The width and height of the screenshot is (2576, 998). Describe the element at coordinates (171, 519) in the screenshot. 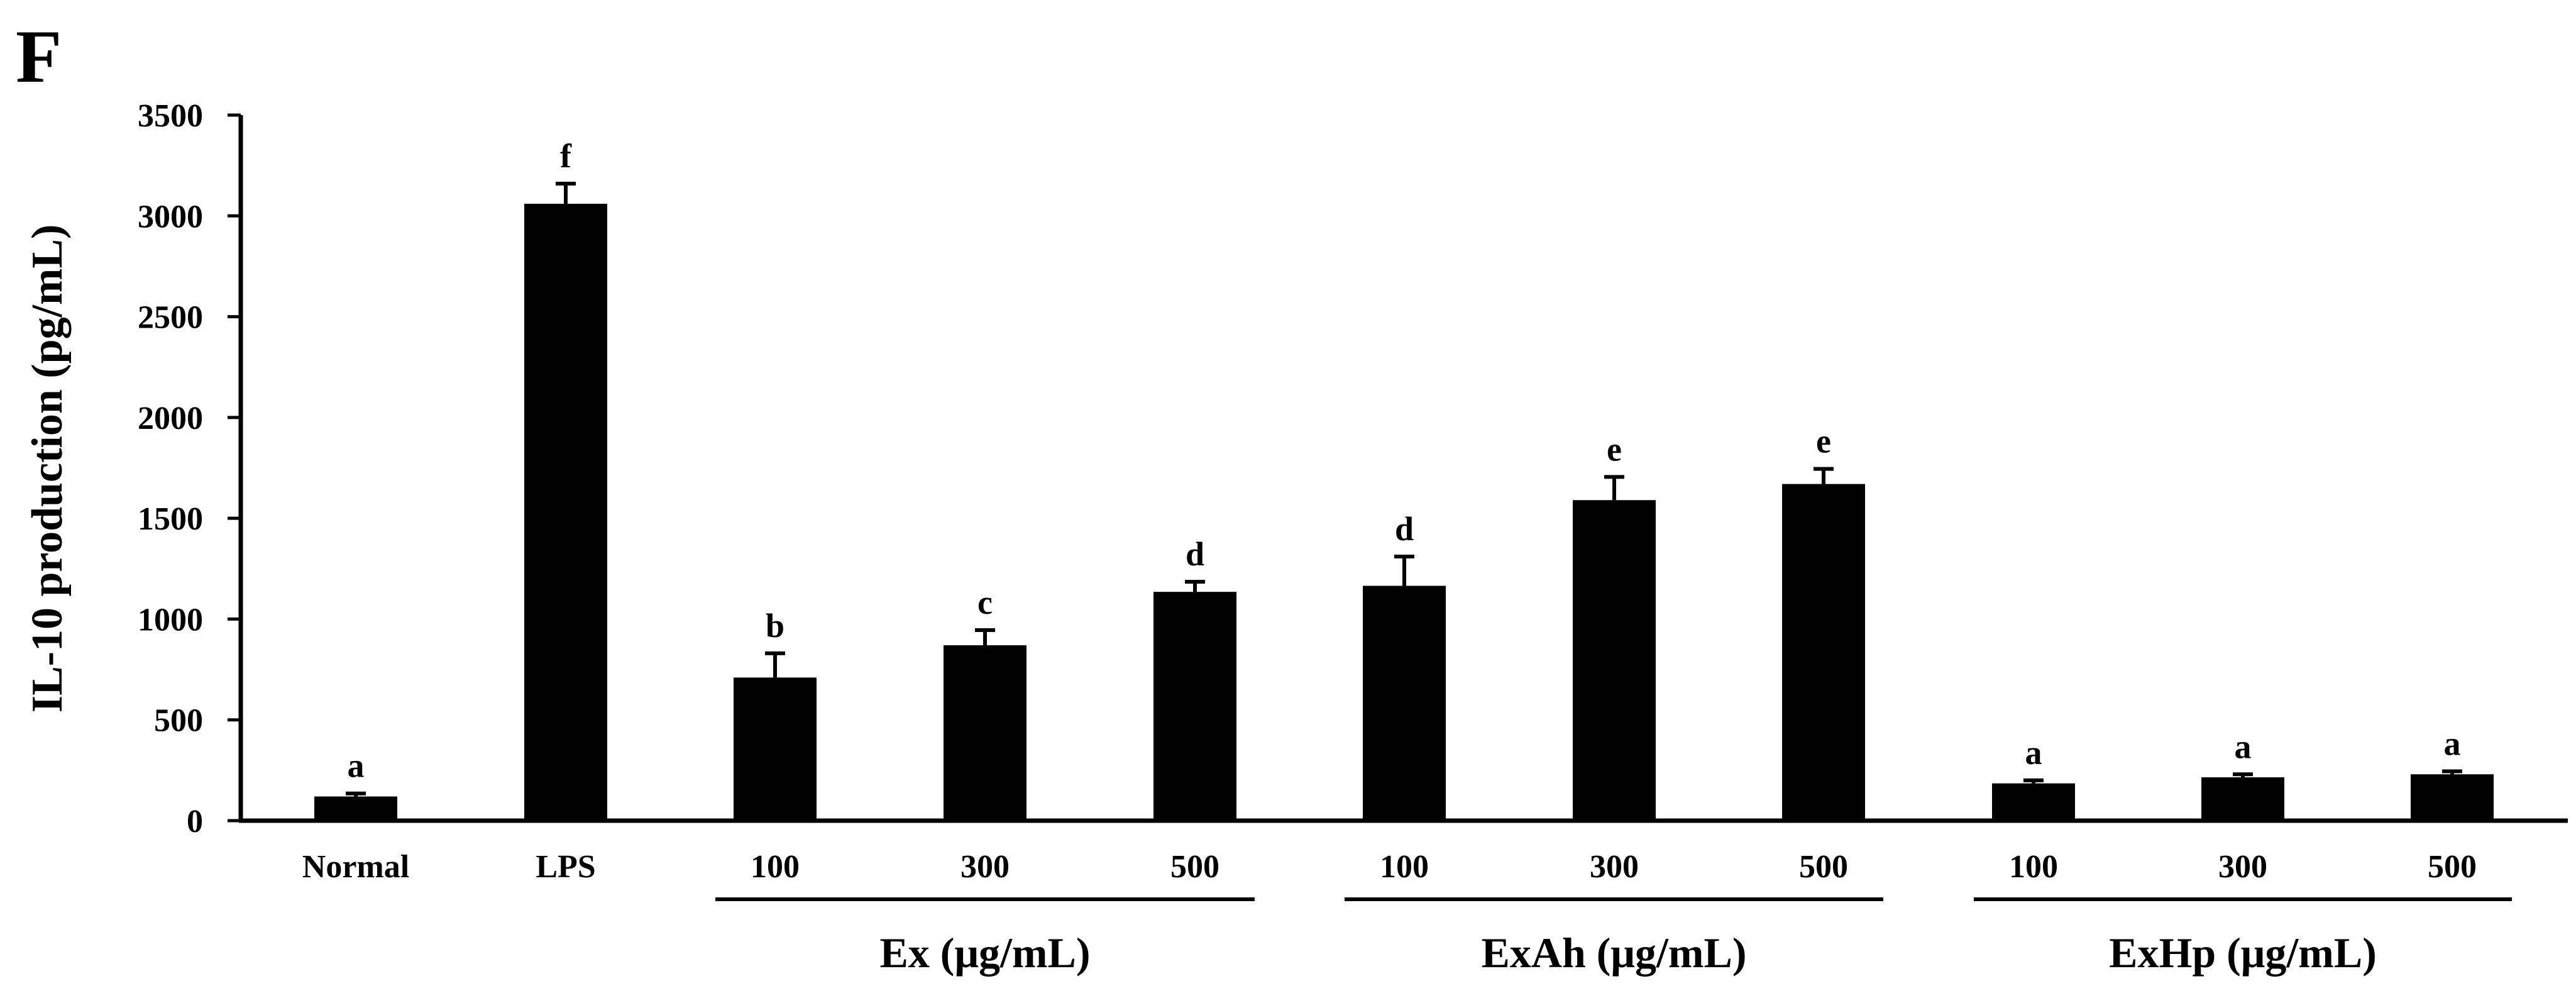

I see `y-tick-label: 1500` at that location.